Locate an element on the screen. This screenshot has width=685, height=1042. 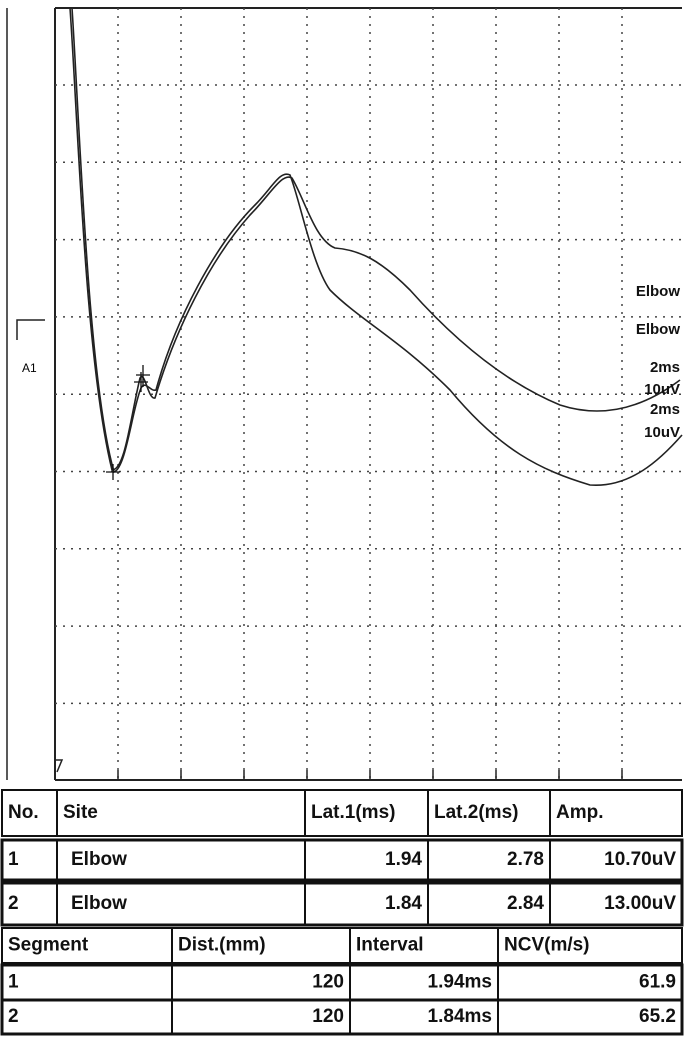
column-header: NCV(m/s) is located at coordinates (547, 945).